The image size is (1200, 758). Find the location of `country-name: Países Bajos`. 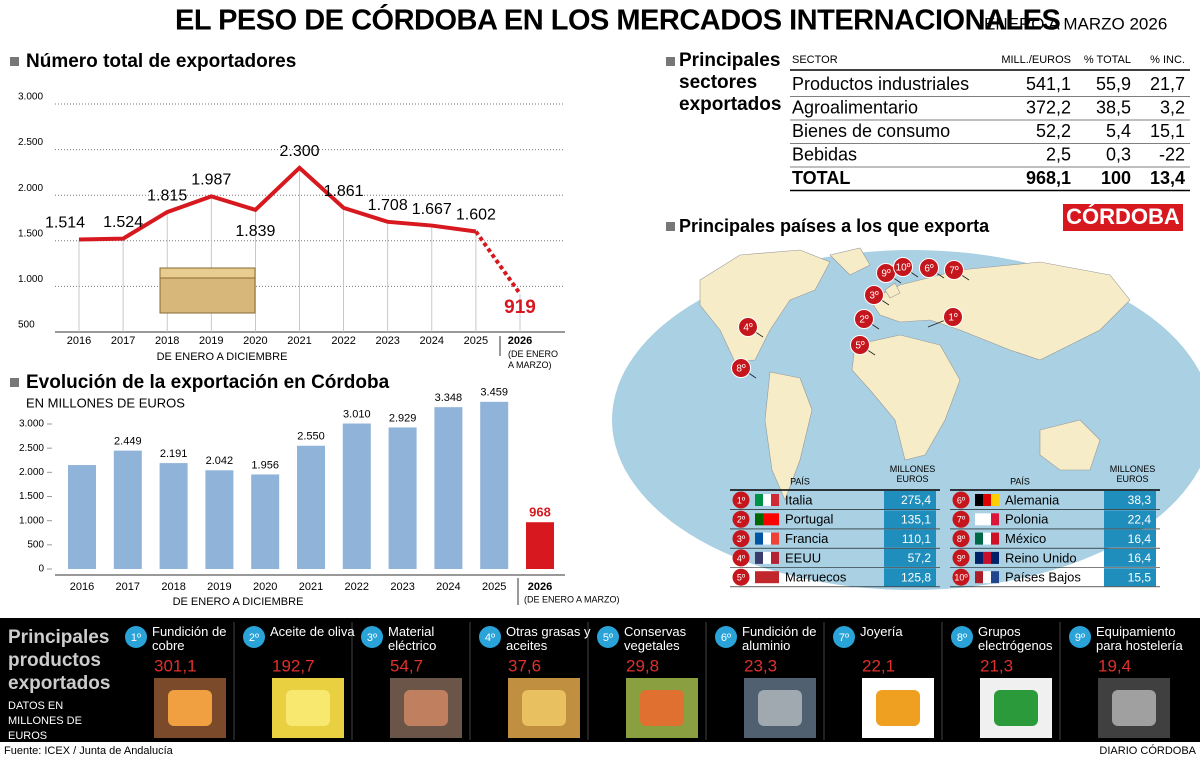

country-name: Países Bajos is located at coordinates (1043, 577).